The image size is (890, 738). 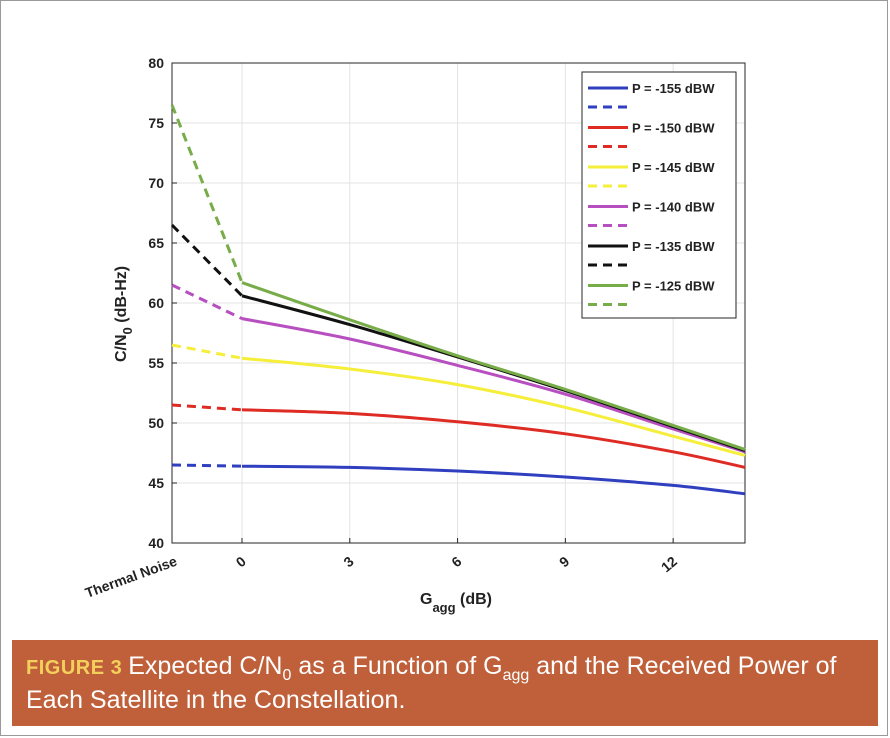 What do you see at coordinates (156, 123) in the screenshot?
I see `y-tick-label: 75` at bounding box center [156, 123].